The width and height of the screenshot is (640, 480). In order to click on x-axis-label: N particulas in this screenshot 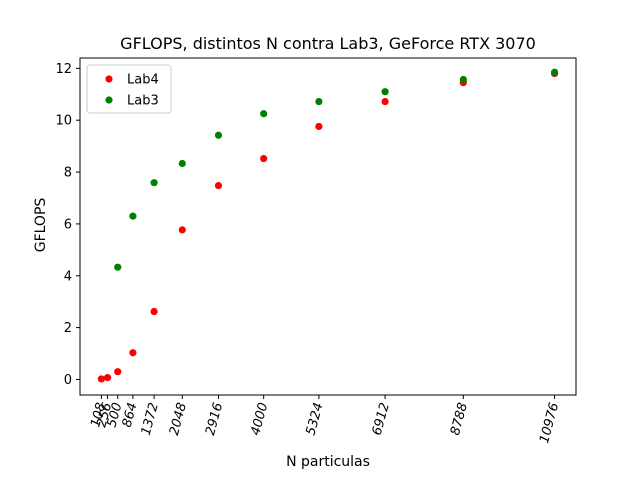, I will do `click(328, 462)`.